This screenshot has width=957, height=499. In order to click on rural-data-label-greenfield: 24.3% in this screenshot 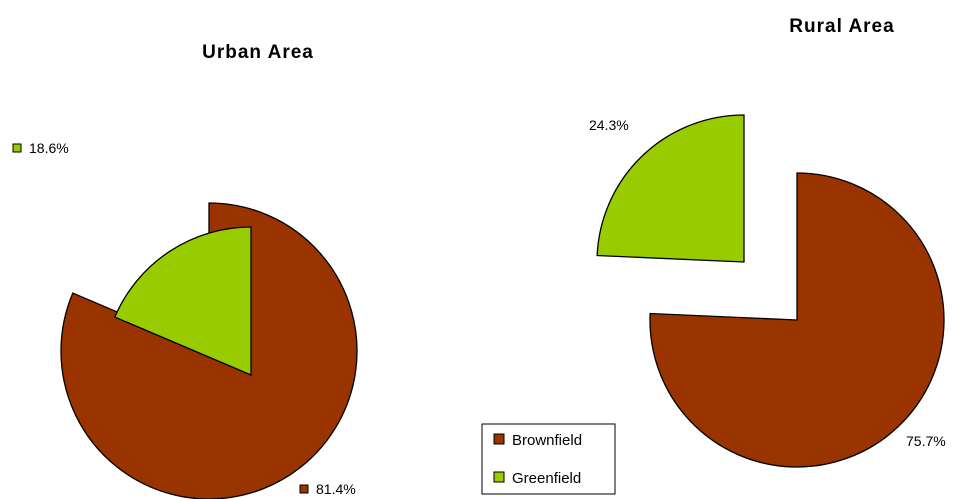, I will do `click(609, 125)`.